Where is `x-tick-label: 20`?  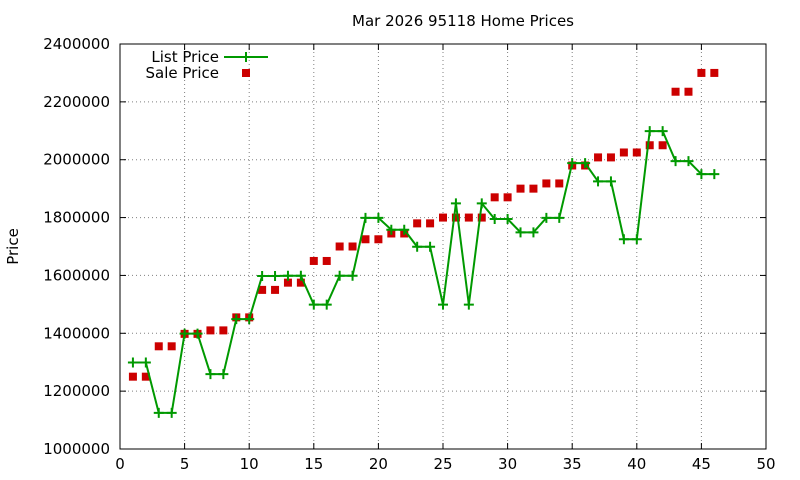 x-tick-label: 20 is located at coordinates (378, 464).